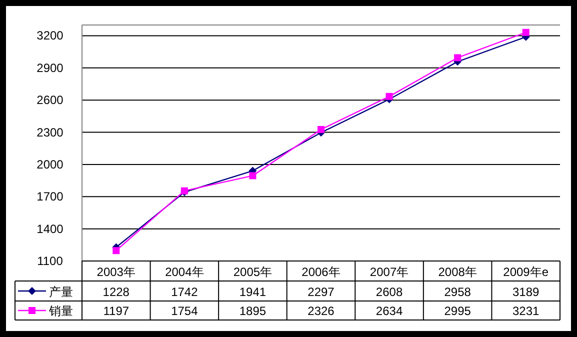 The image size is (577, 337). Describe the element at coordinates (389, 311) in the screenshot. I see `data-label: 2634` at that location.